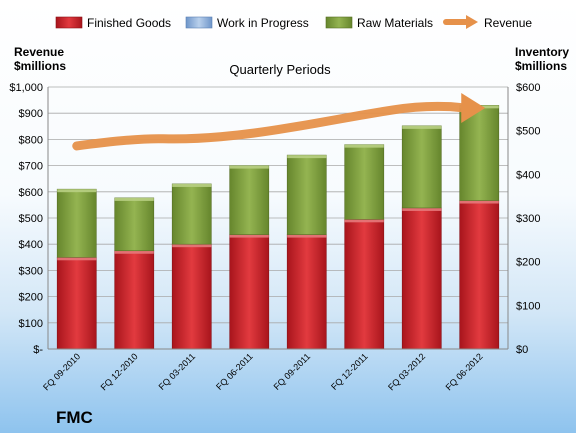 Image resolution: width=576 pixels, height=433 pixels. I want to click on left-axis-label-line1: Revenue, so click(39, 52).